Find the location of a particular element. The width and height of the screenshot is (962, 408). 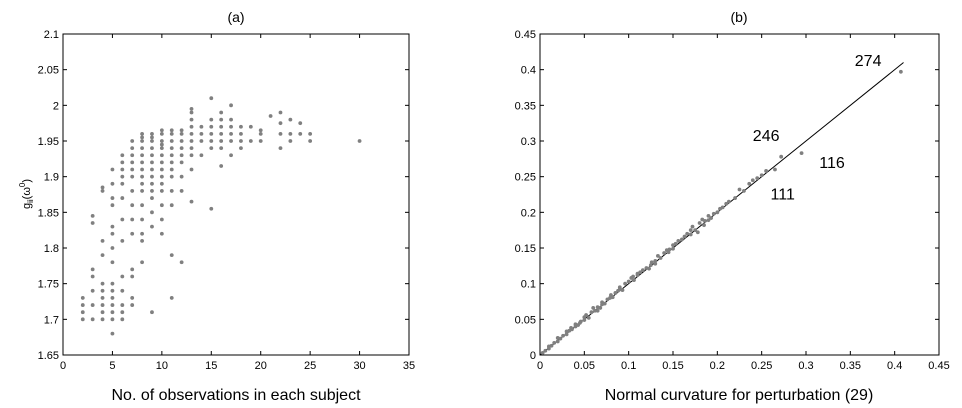

y-tick-label: 1.7 is located at coordinates (51, 320).